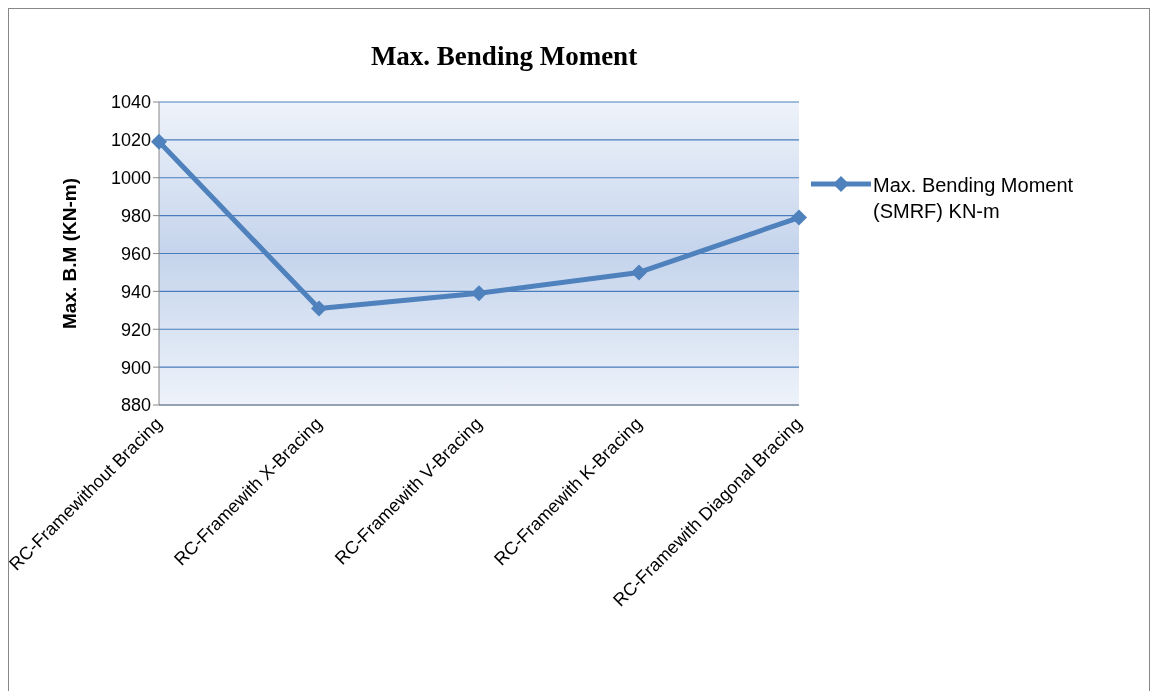 Image resolution: width=1157 pixels, height=691 pixels. Describe the element at coordinates (974, 198) in the screenshot. I see `legend-label: Max. Bending Moment (SMRF) KN-m` at that location.